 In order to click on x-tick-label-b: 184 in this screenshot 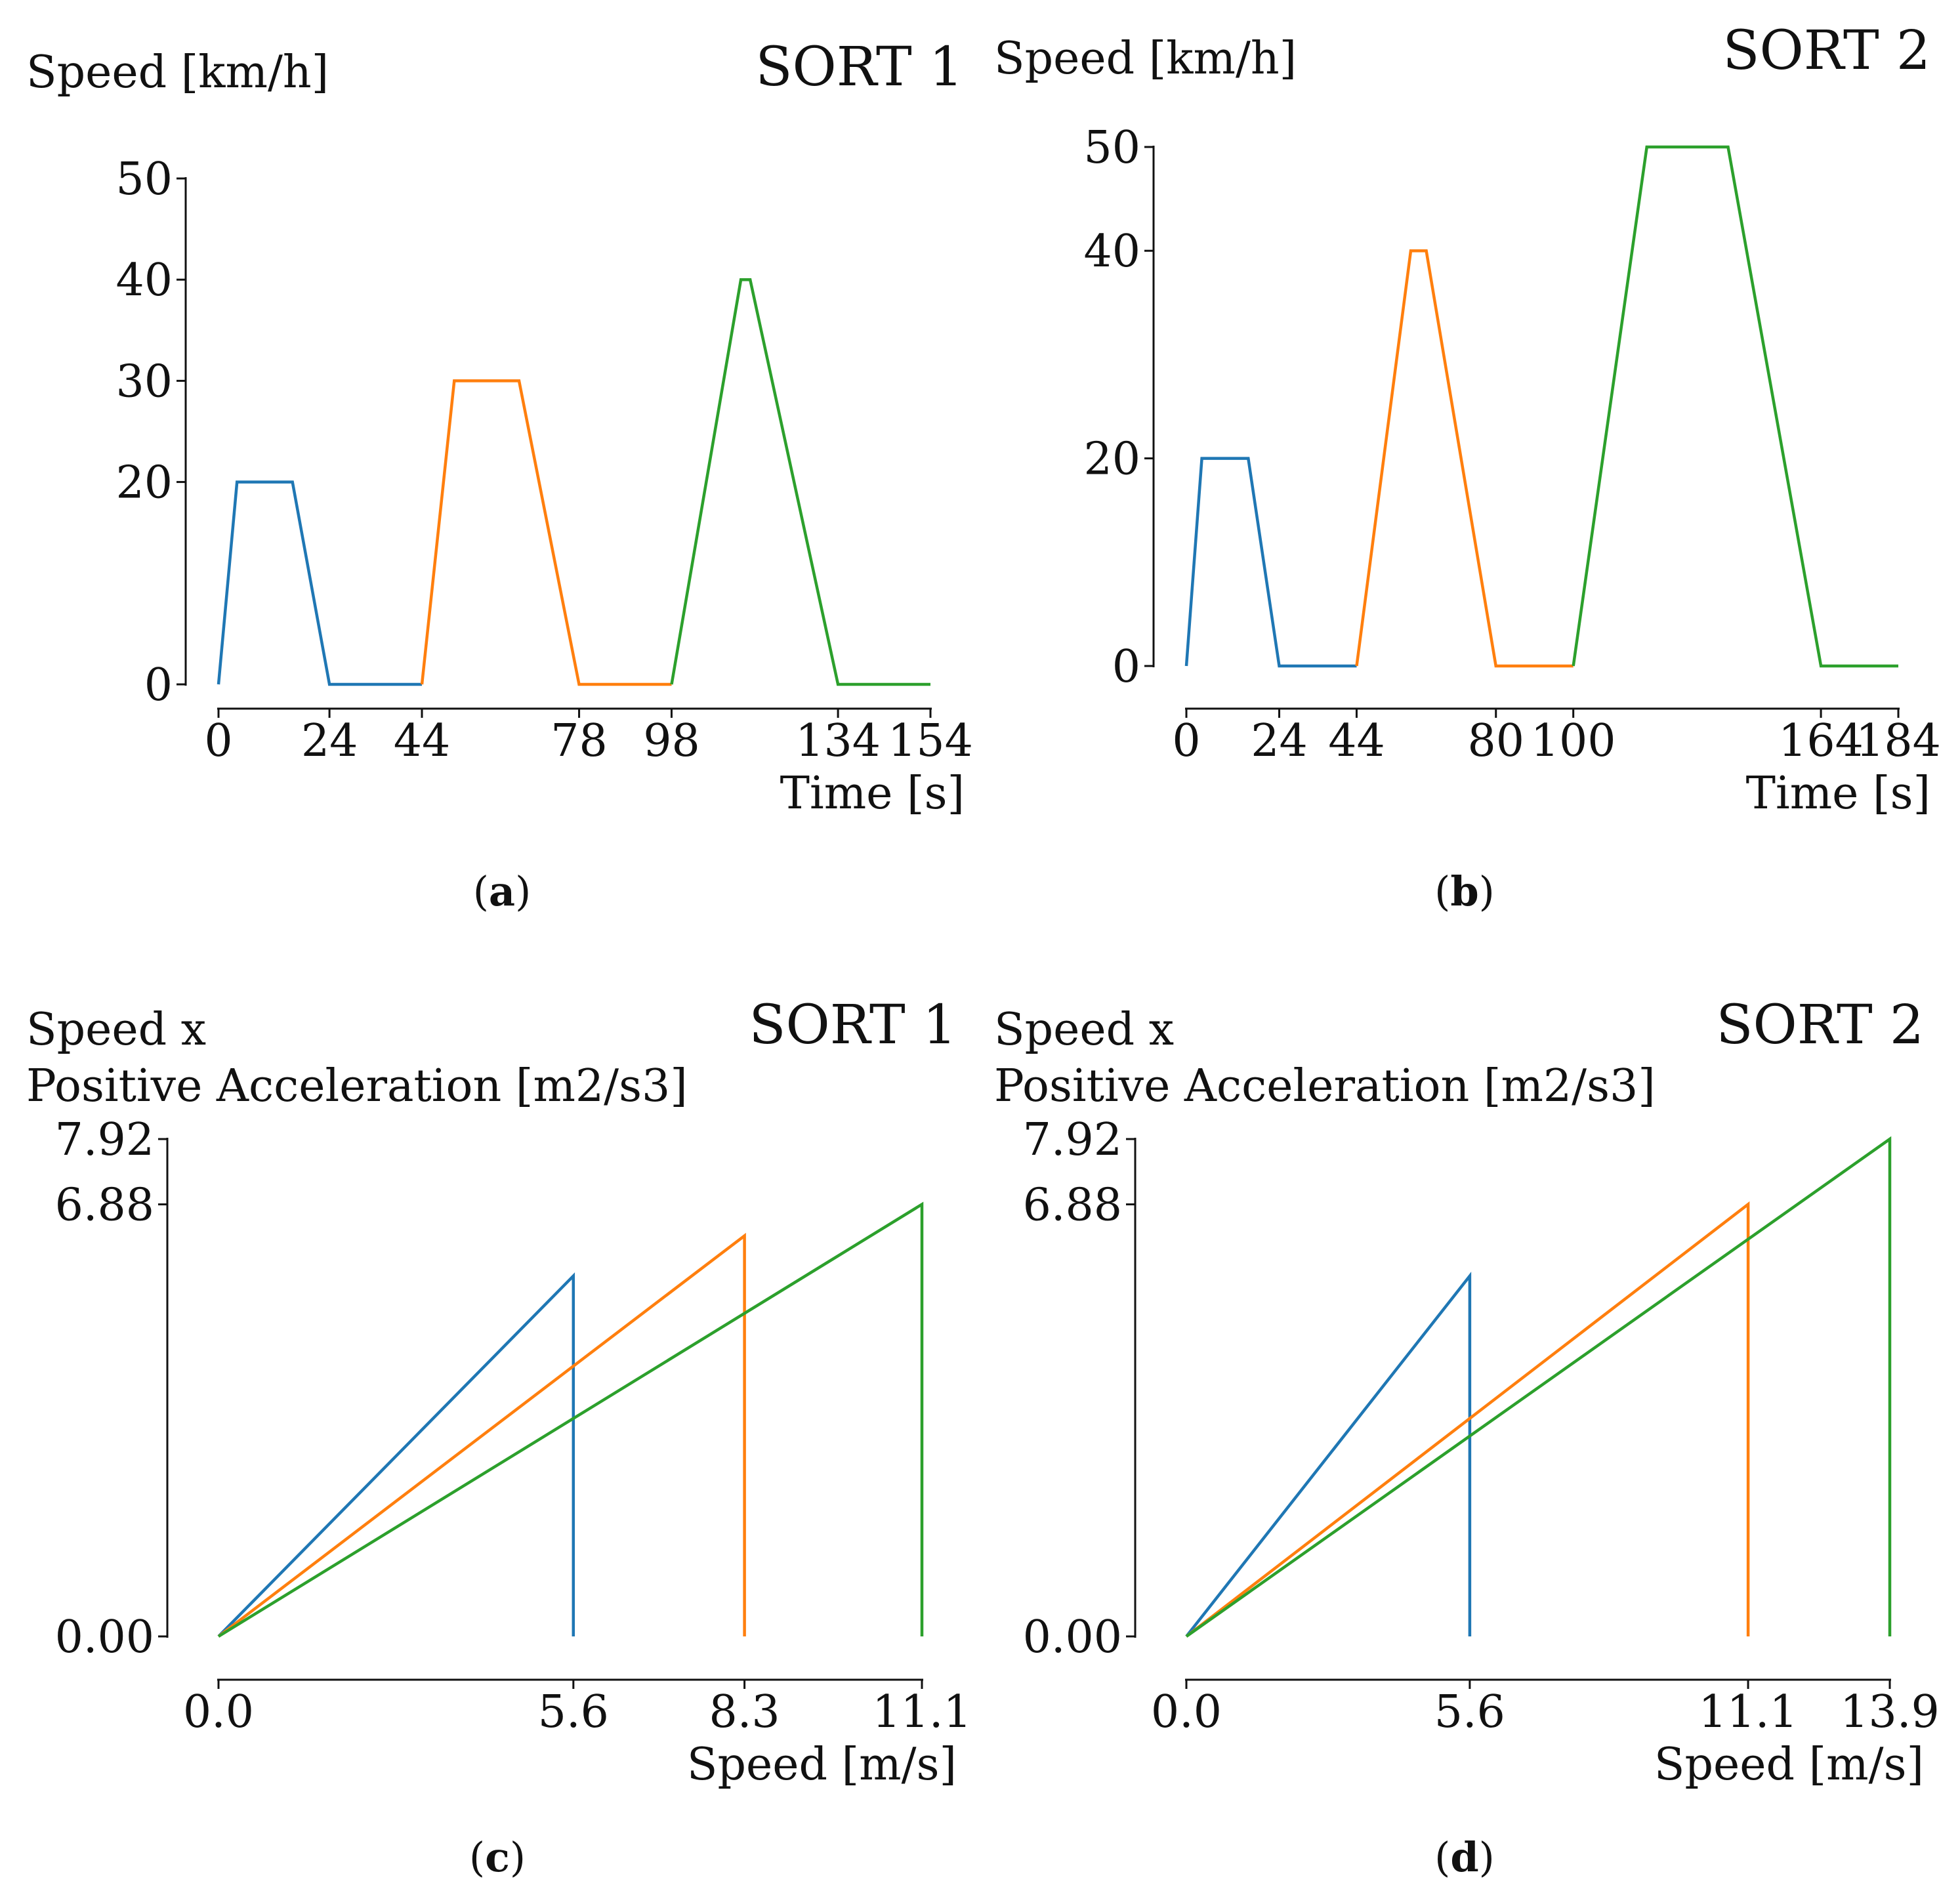, I will do `click(1898, 741)`.